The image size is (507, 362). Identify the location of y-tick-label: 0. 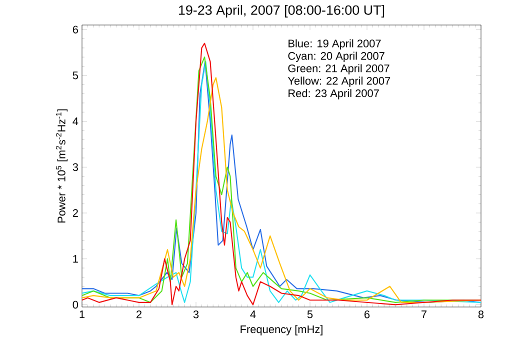
(75, 304).